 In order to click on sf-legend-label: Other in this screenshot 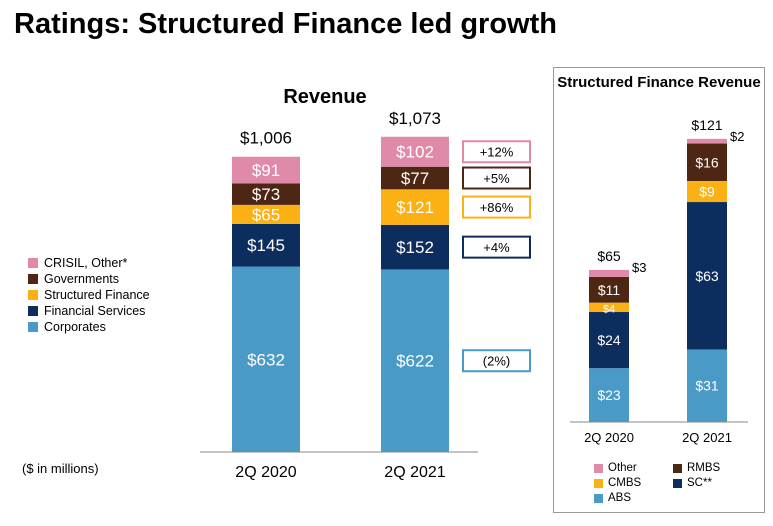, I will do `click(622, 468)`.